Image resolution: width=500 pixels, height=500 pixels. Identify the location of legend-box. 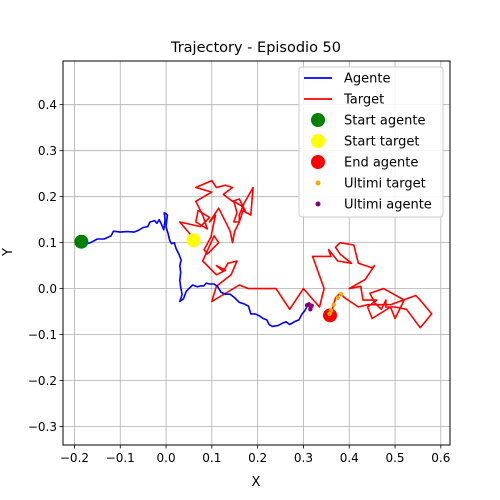
(371, 142).